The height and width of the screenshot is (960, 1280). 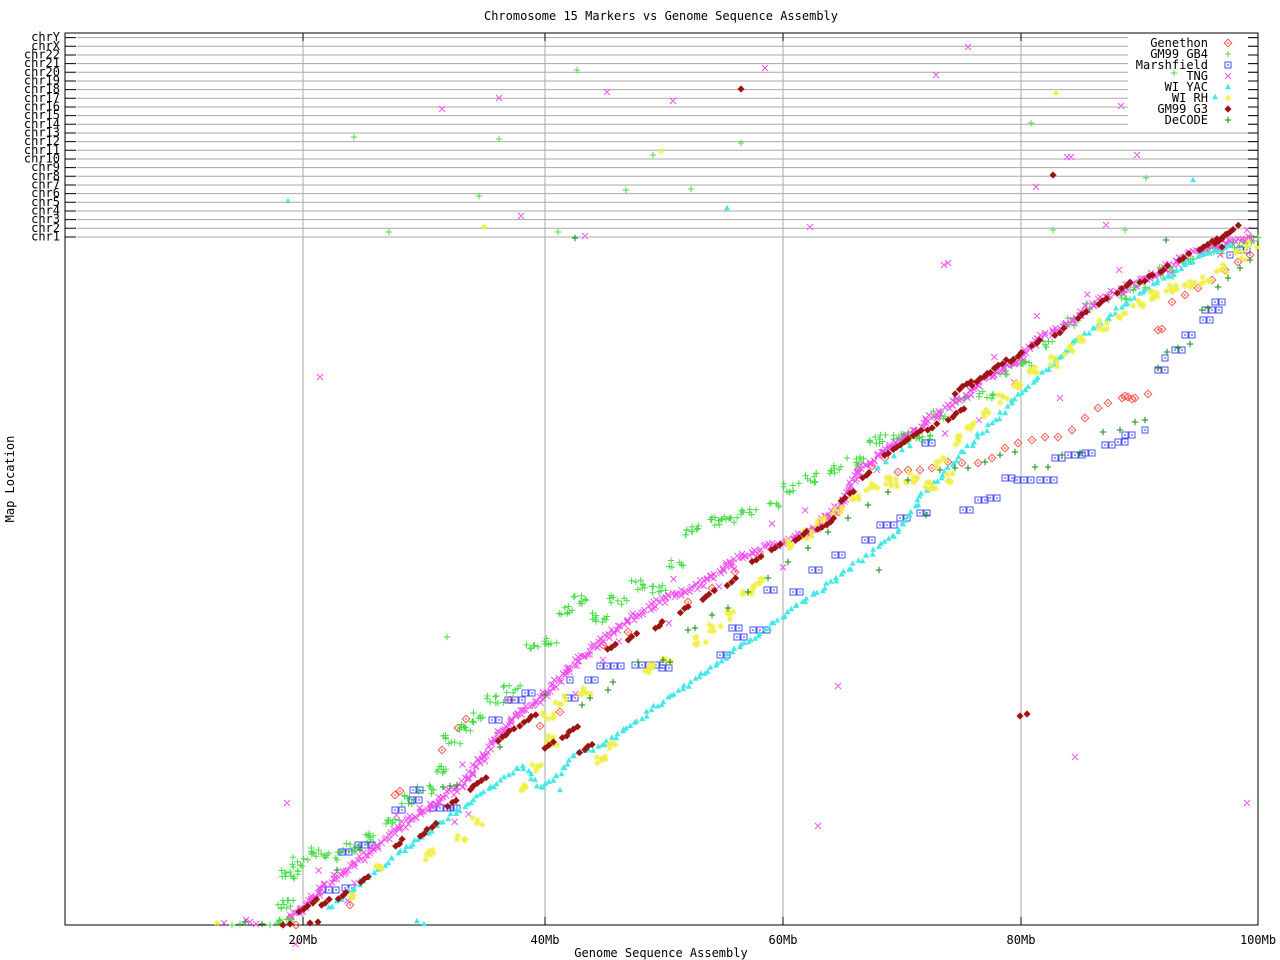 What do you see at coordinates (42, 72) in the screenshot?
I see `y-tick-label: chr20` at bounding box center [42, 72].